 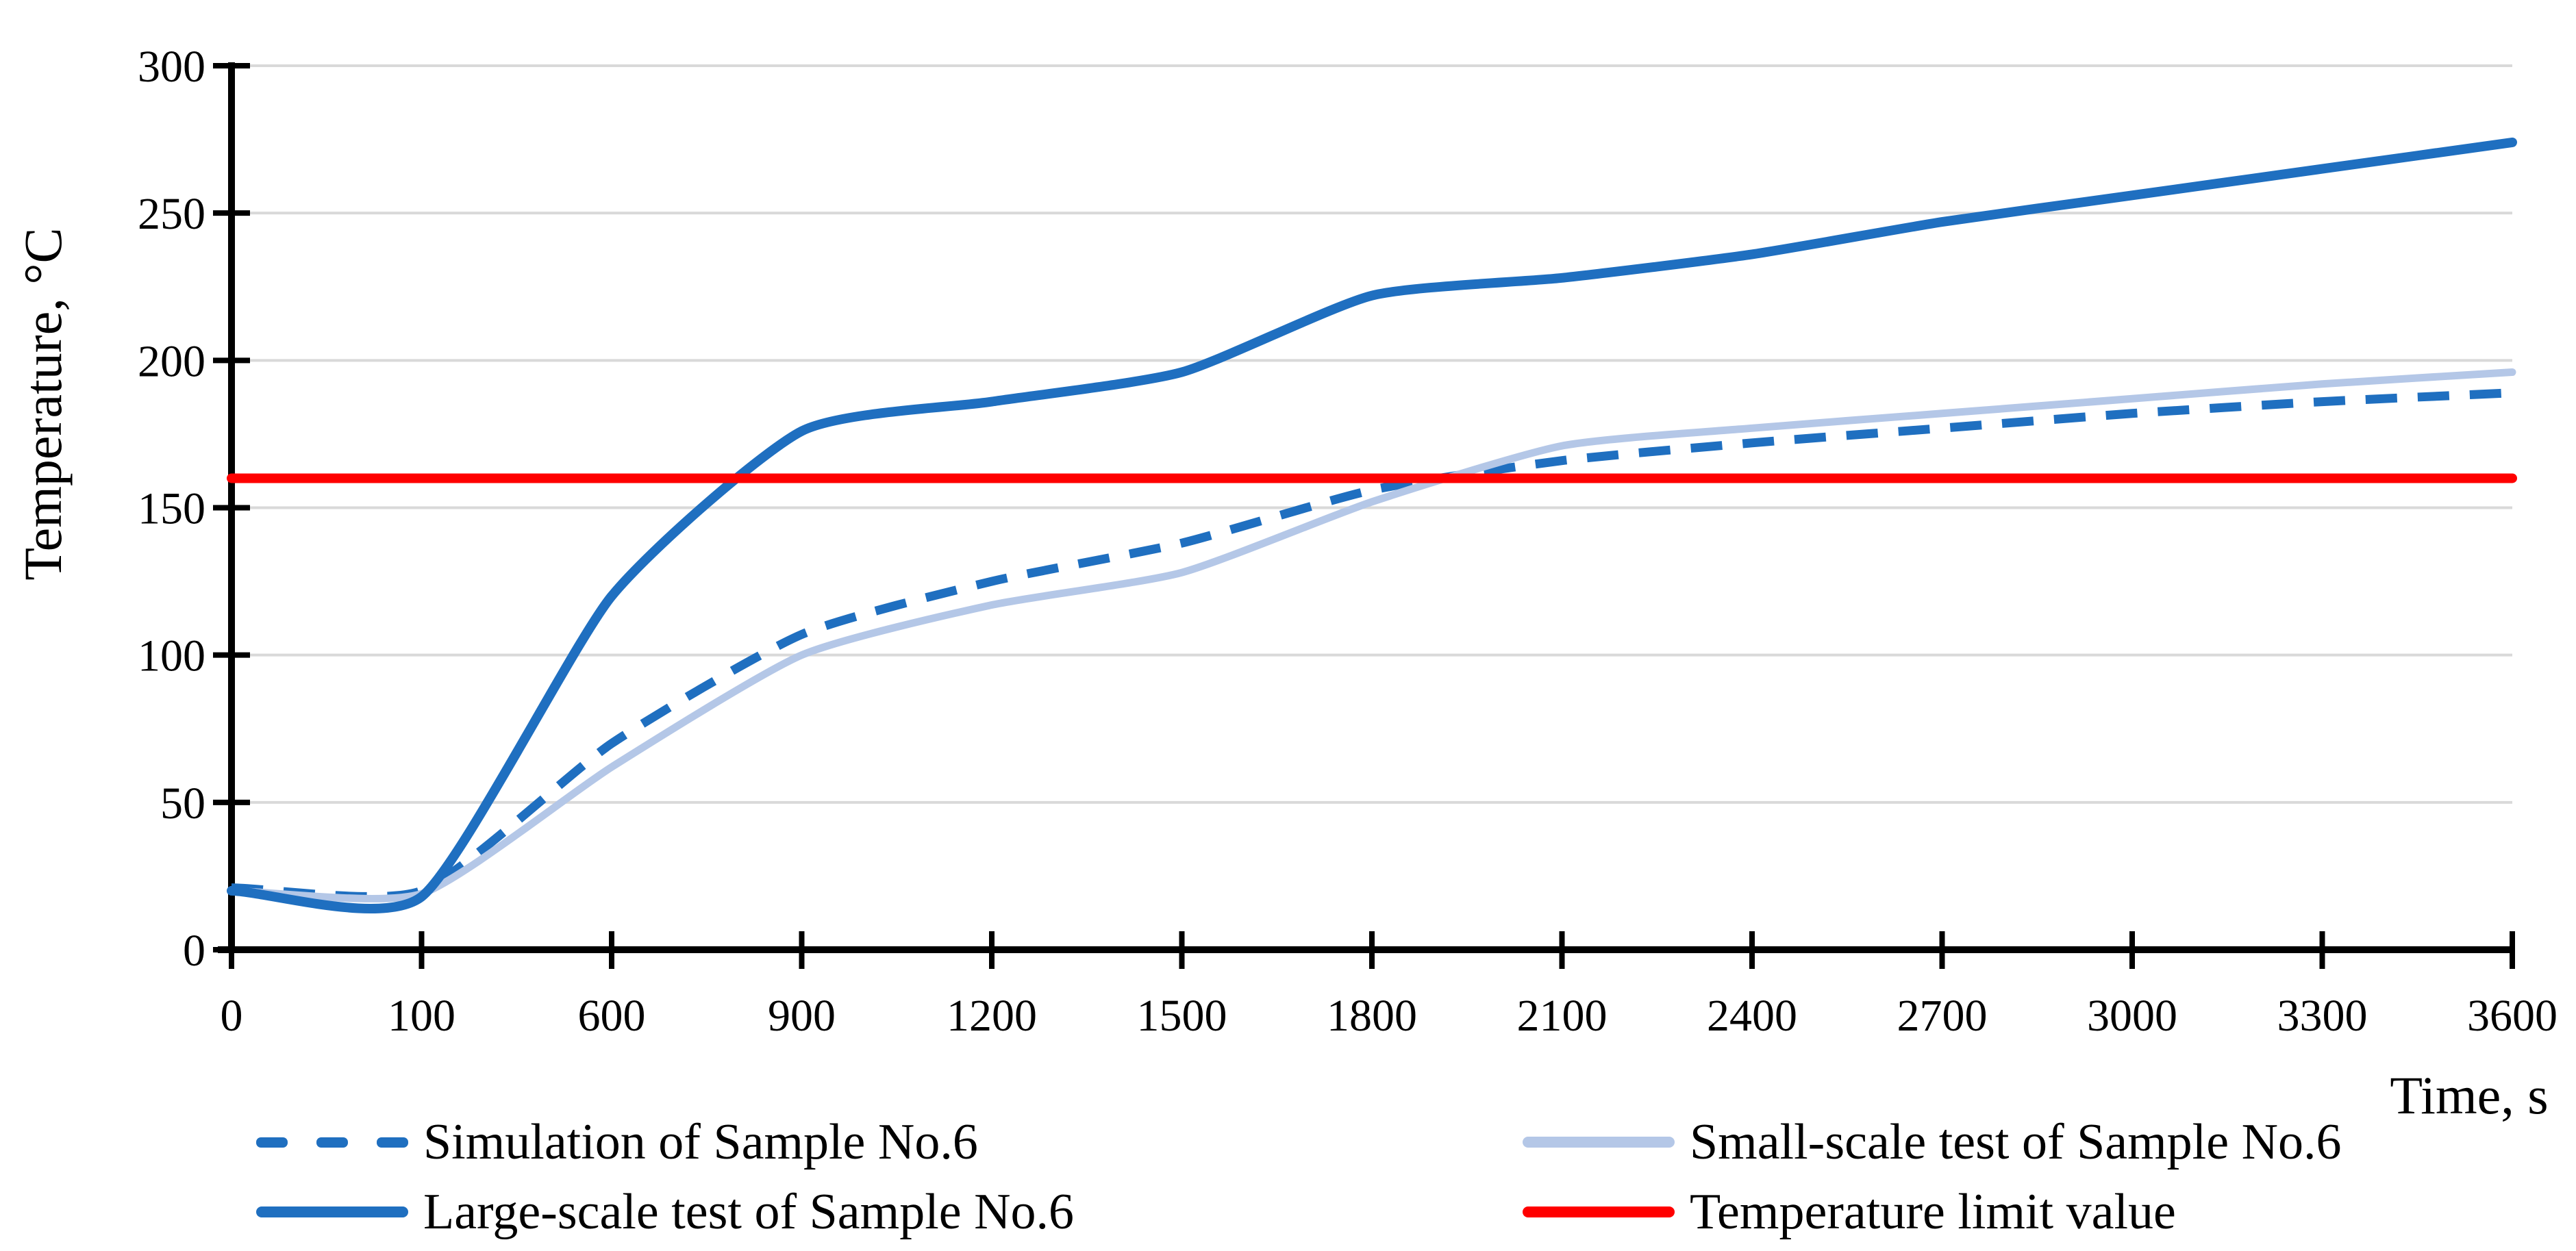 I want to click on y-tick-label: 100, so click(x=171, y=656).